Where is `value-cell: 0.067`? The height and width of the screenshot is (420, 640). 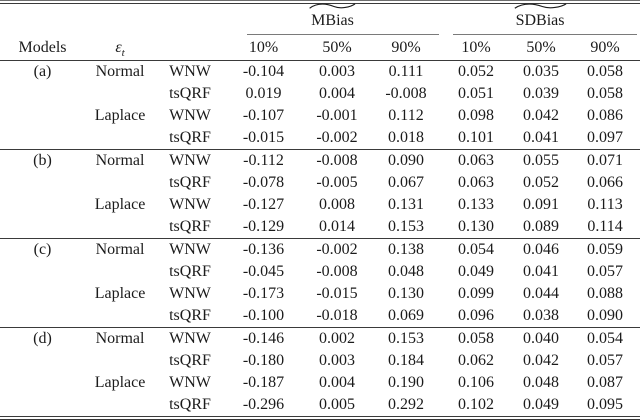 value-cell: 0.067 is located at coordinates (406, 182).